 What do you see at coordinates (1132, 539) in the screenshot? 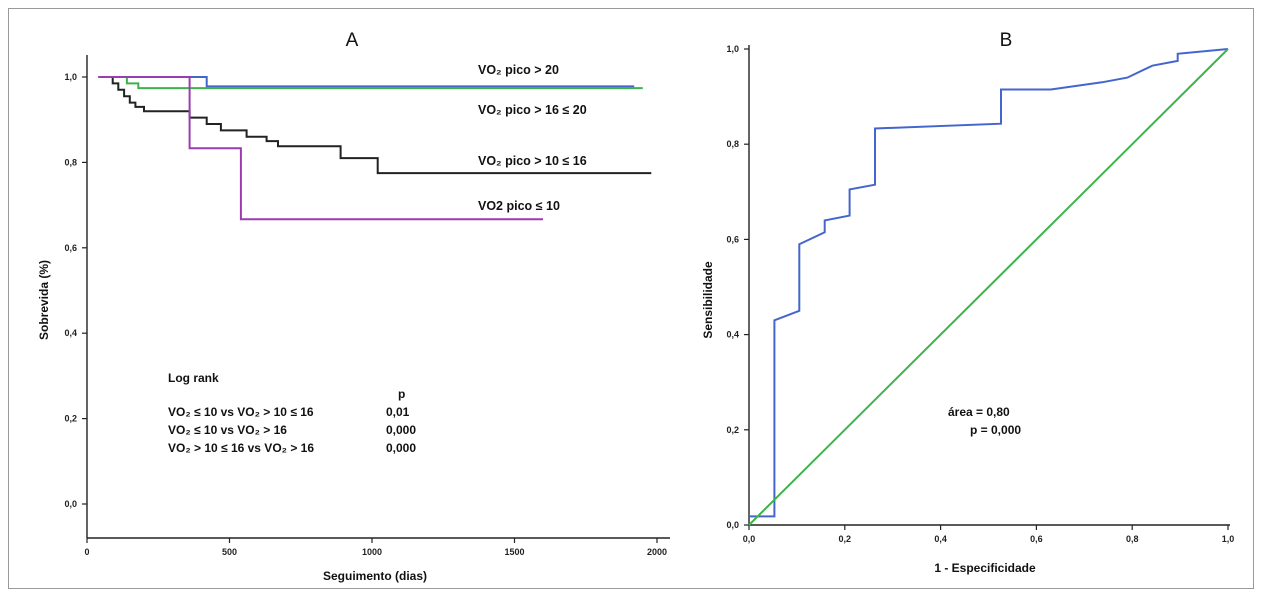
I see `panel-b-x-tick-label: 0,8` at bounding box center [1132, 539].